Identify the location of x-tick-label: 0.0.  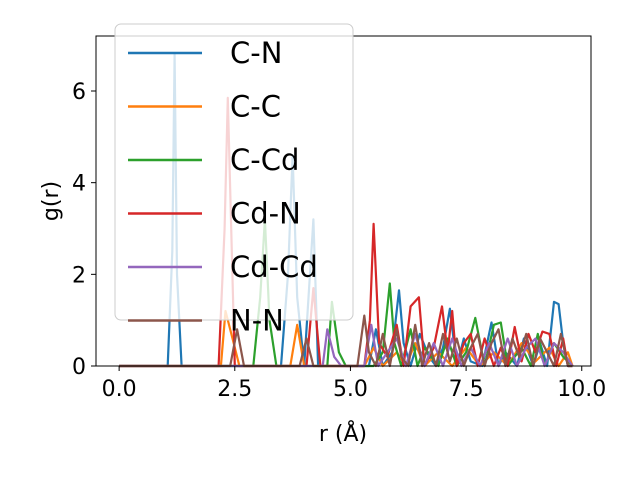
(119, 389).